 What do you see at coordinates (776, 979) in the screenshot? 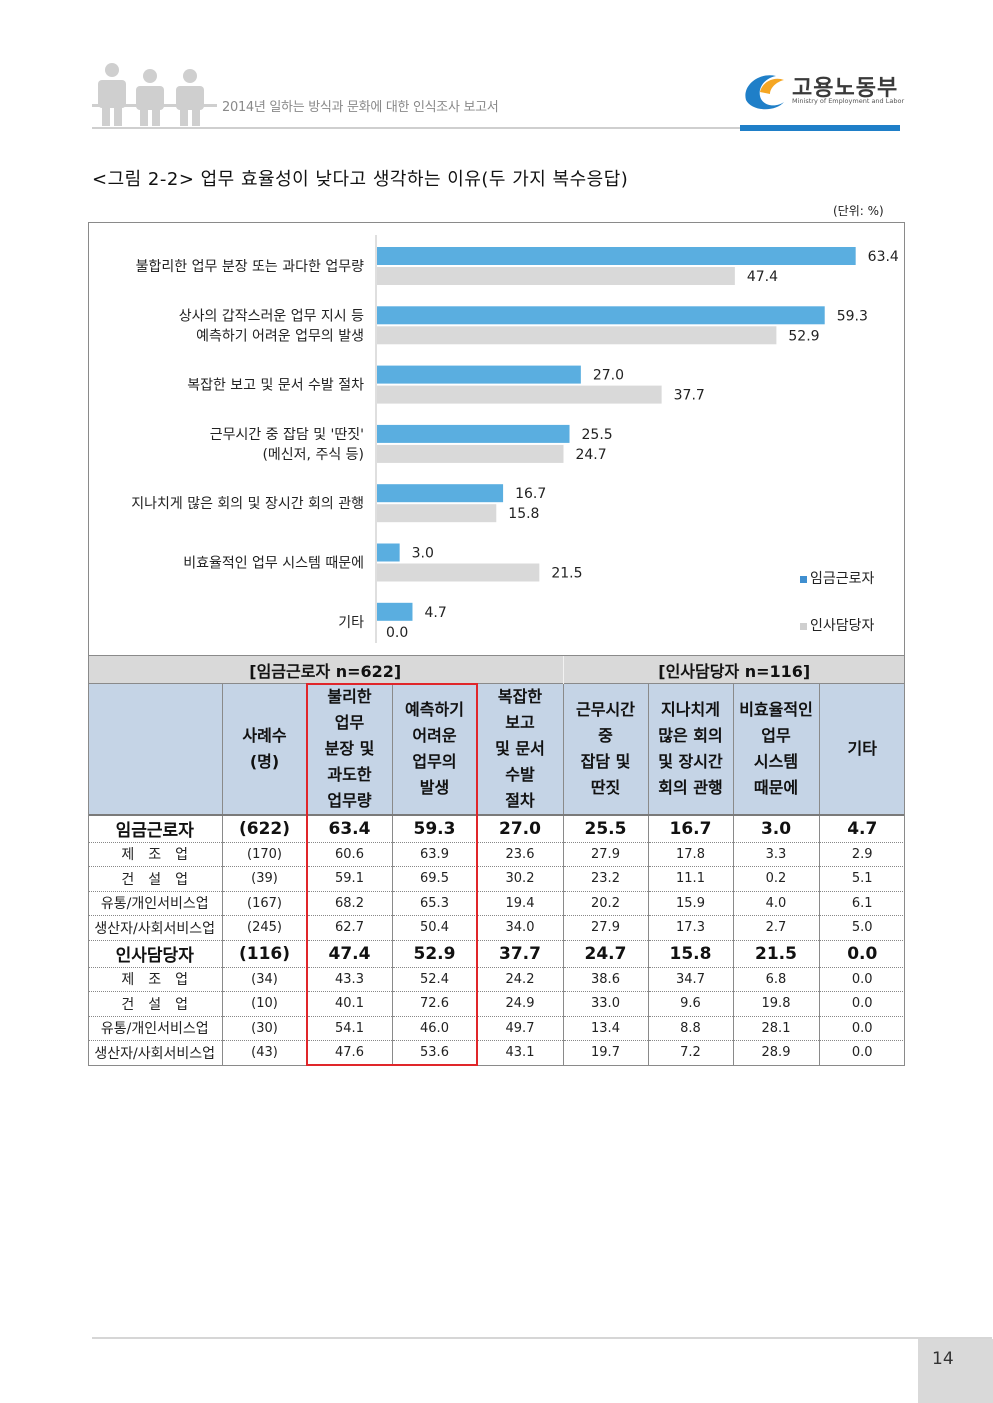
I see `table-cell: 6.8` at bounding box center [776, 979].